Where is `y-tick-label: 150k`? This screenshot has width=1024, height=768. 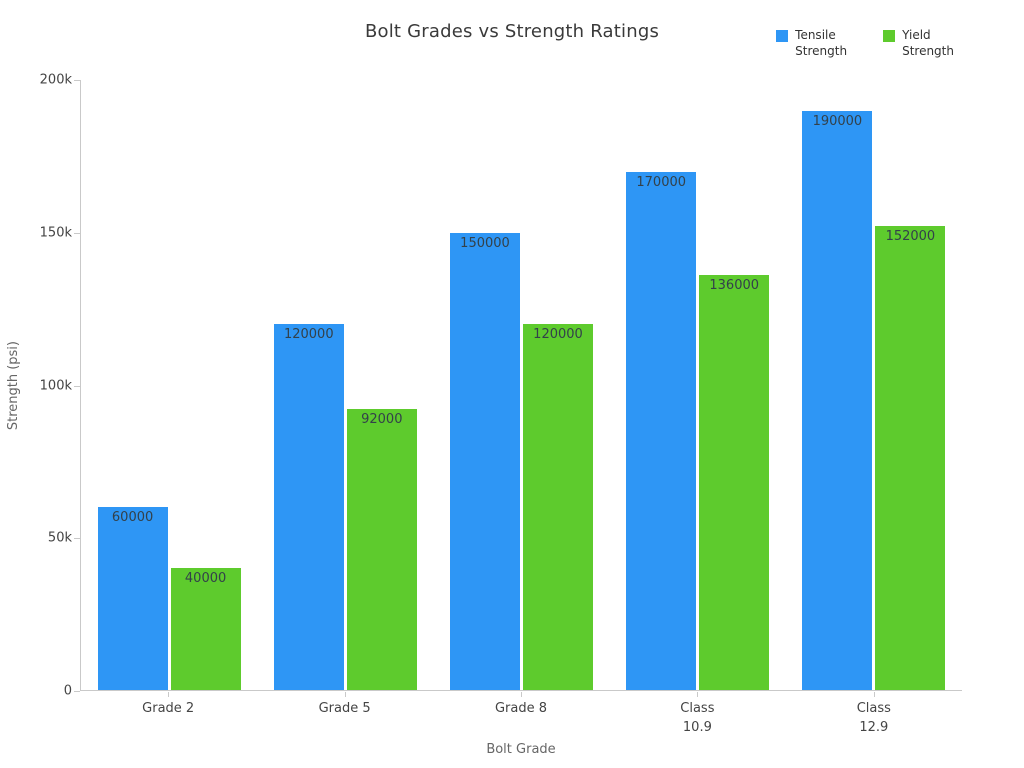 y-tick-label: 150k is located at coordinates (55, 233).